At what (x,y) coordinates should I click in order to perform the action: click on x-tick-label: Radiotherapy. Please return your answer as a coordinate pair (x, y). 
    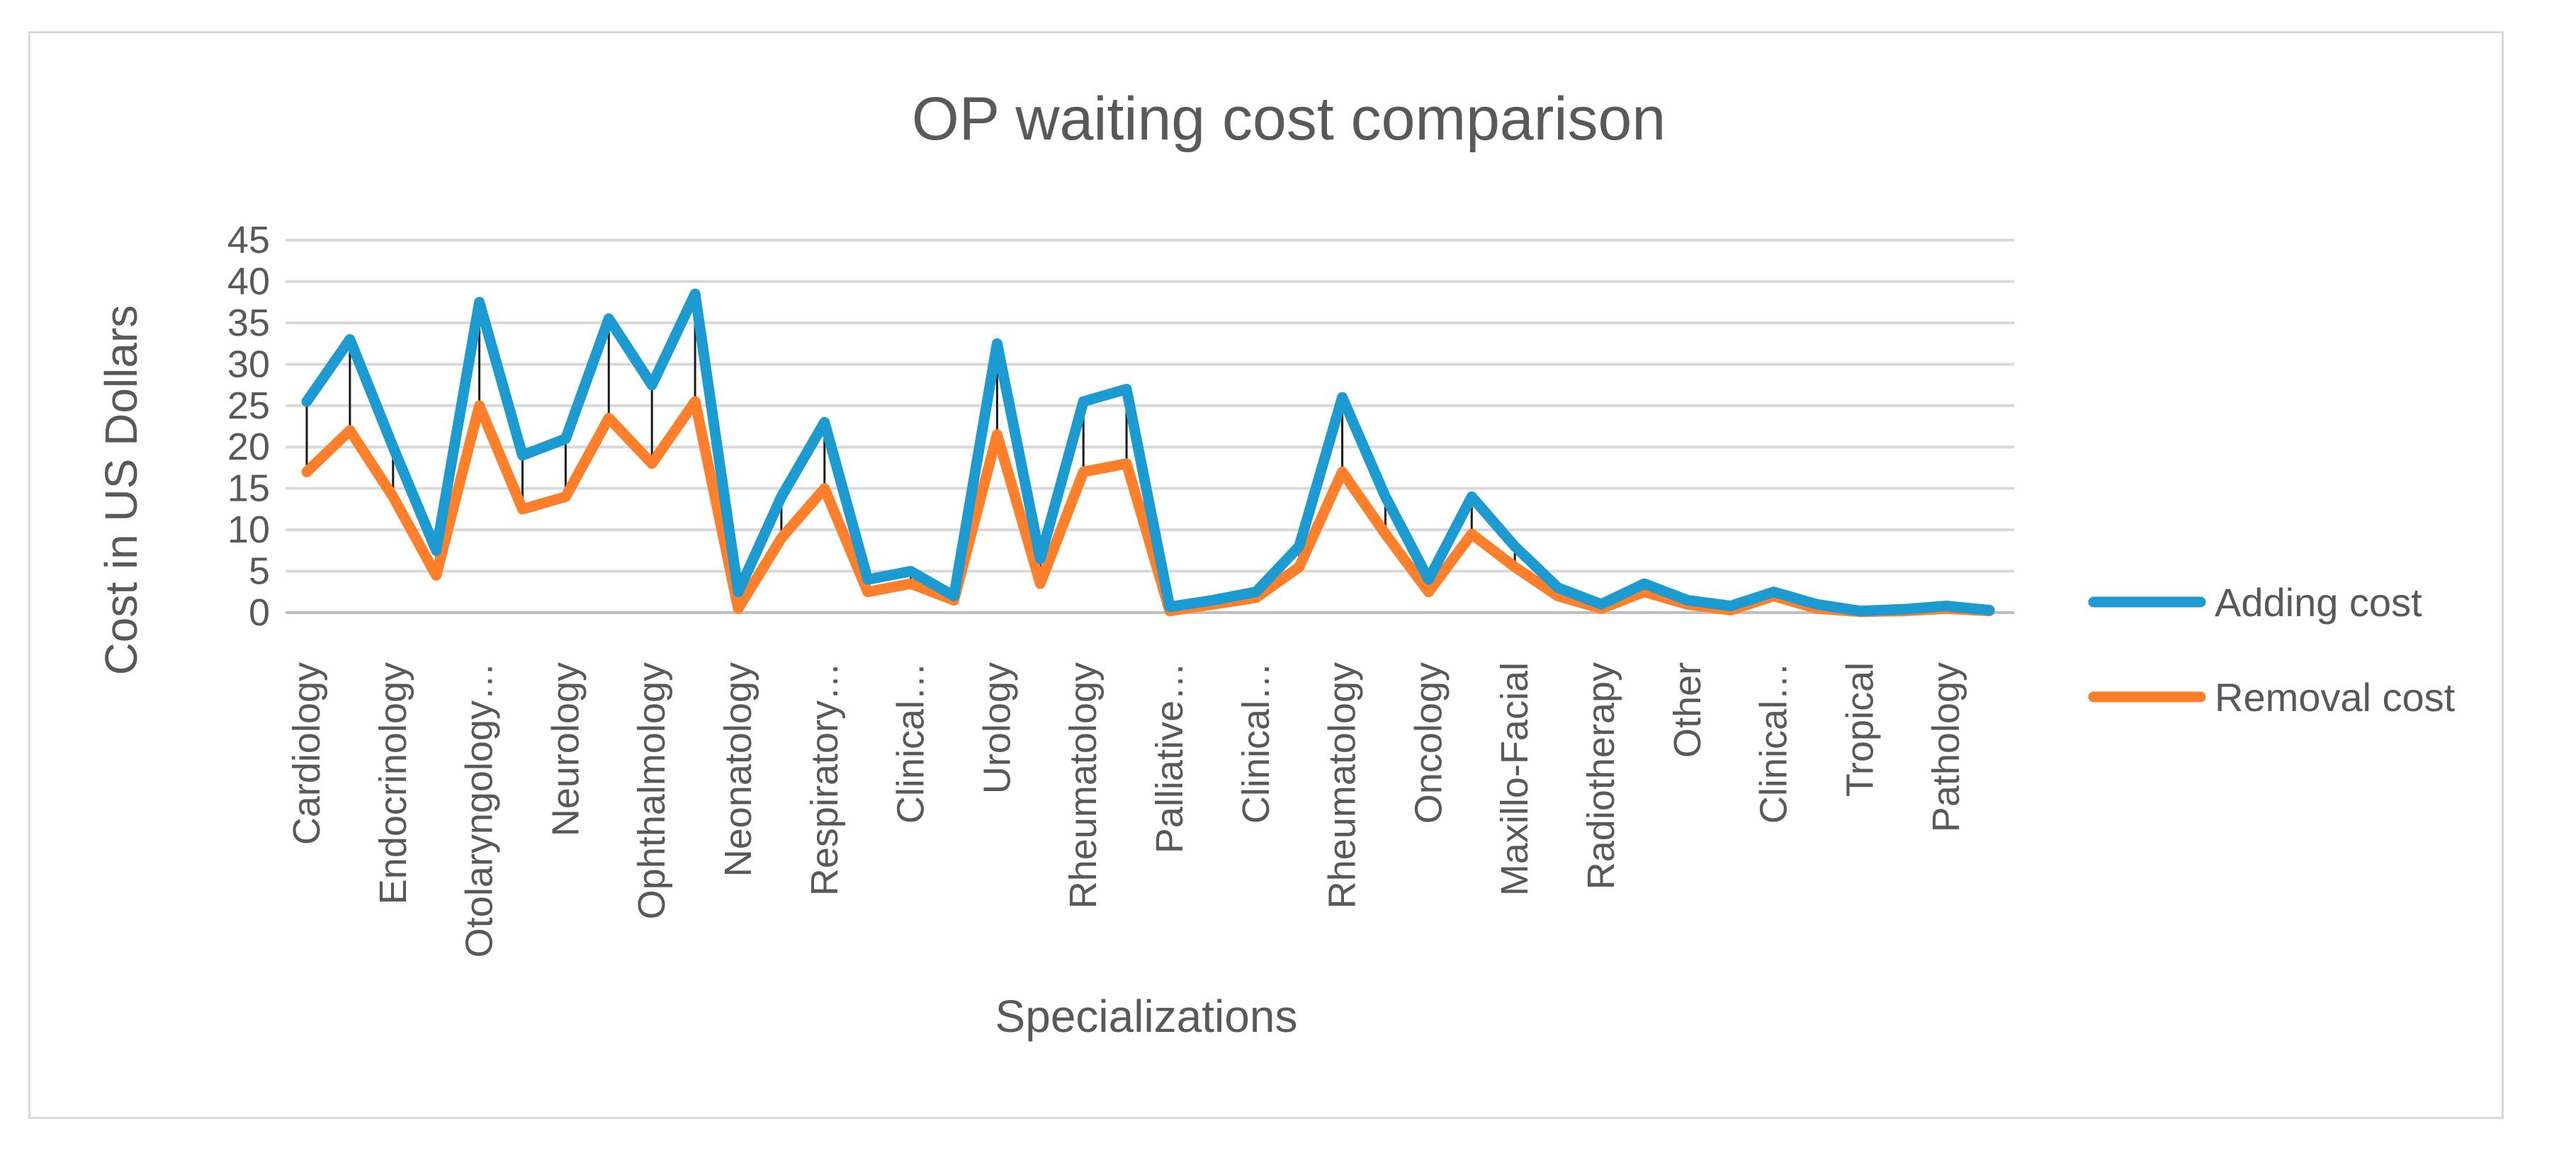
    Looking at the image, I should click on (1601, 776).